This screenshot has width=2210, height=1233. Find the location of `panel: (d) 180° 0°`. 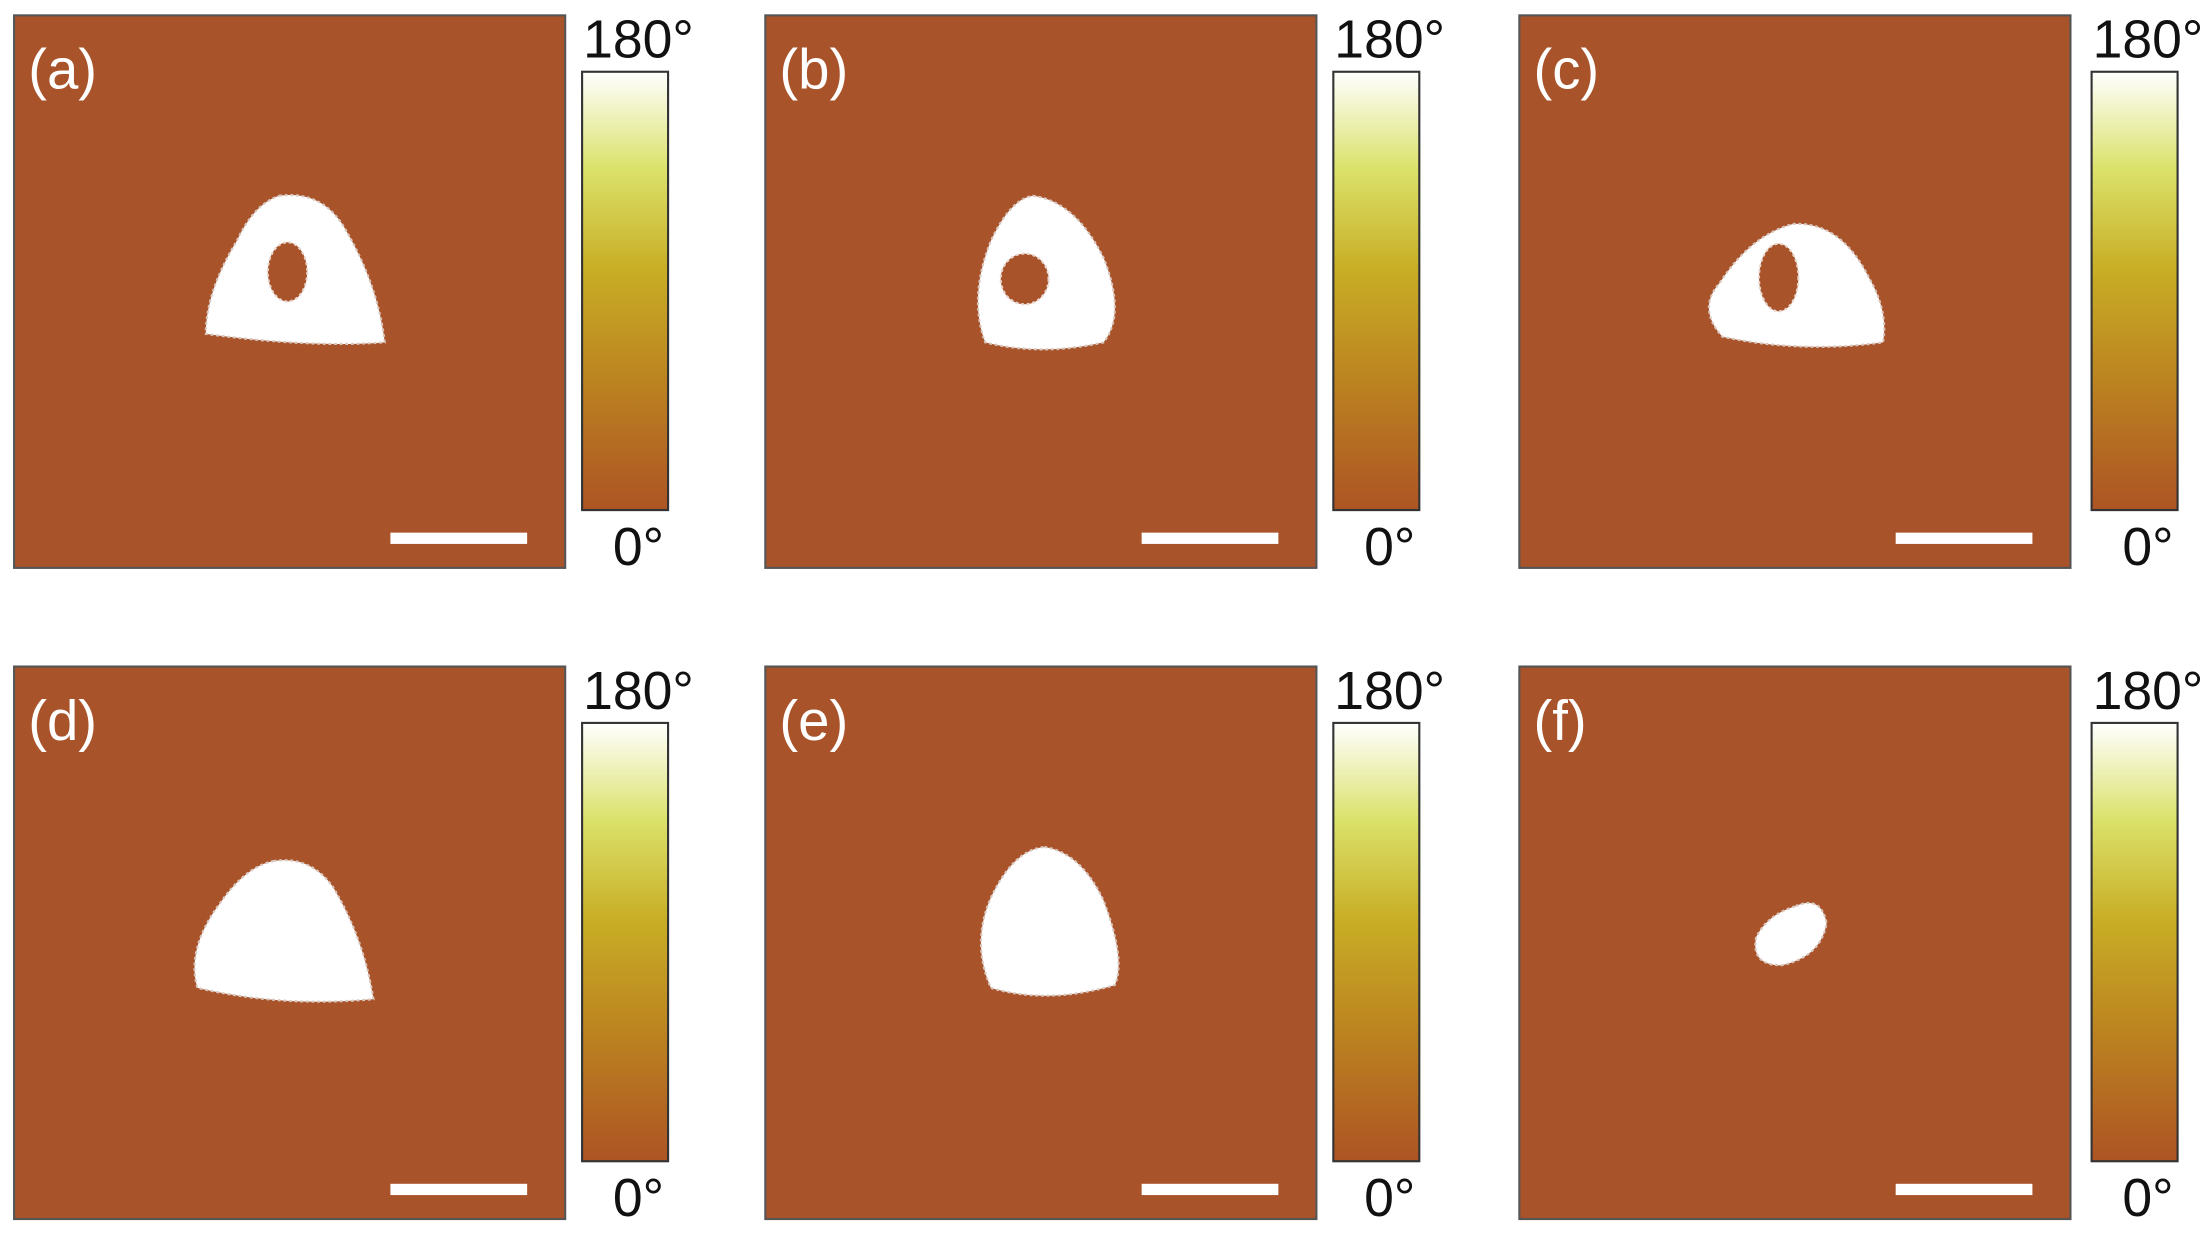

panel: (d) 180° 0° is located at coordinates (353, 945).